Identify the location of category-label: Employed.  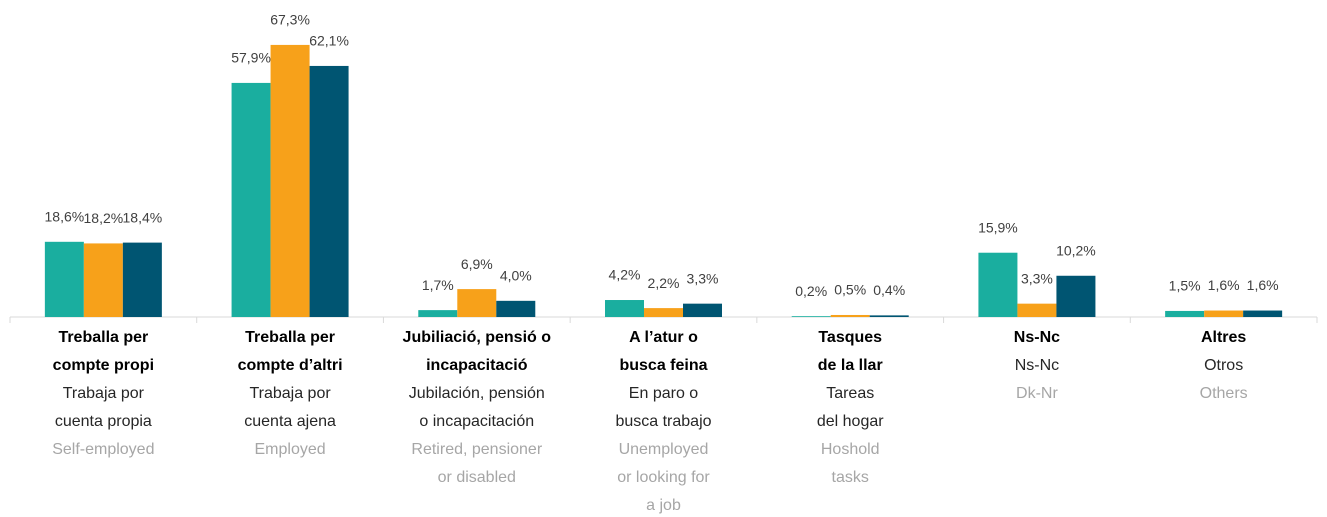
(289, 449).